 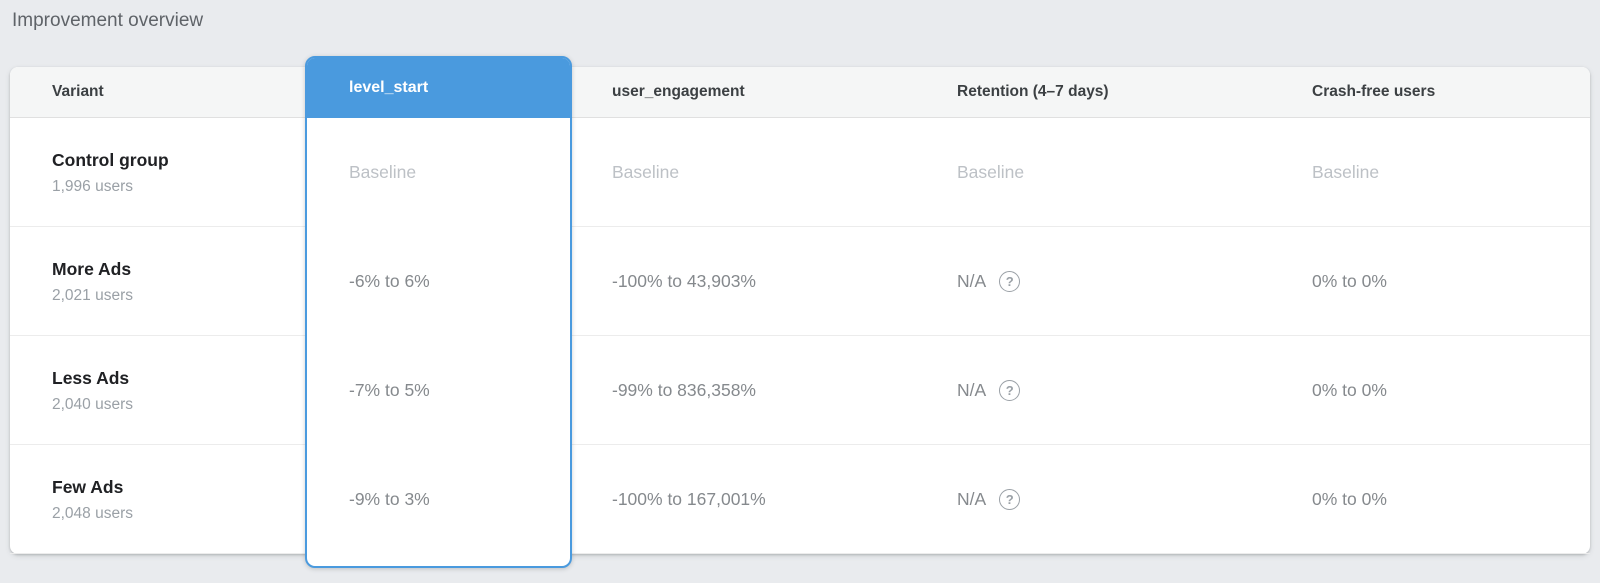 What do you see at coordinates (92, 268) in the screenshot?
I see `variant-name: More Ads` at bounding box center [92, 268].